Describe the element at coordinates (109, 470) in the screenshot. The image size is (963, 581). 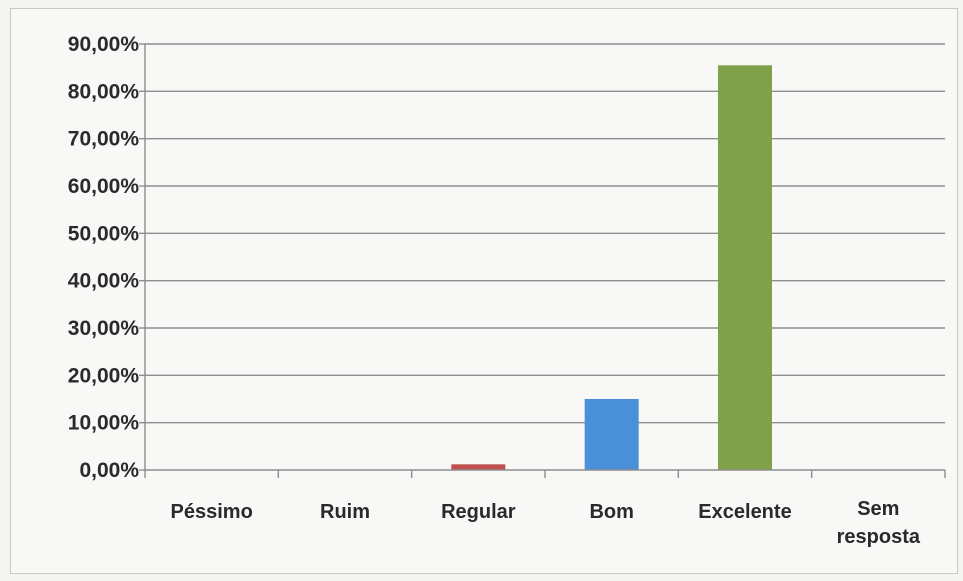
I see `y-tick-label: 0,00%` at that location.